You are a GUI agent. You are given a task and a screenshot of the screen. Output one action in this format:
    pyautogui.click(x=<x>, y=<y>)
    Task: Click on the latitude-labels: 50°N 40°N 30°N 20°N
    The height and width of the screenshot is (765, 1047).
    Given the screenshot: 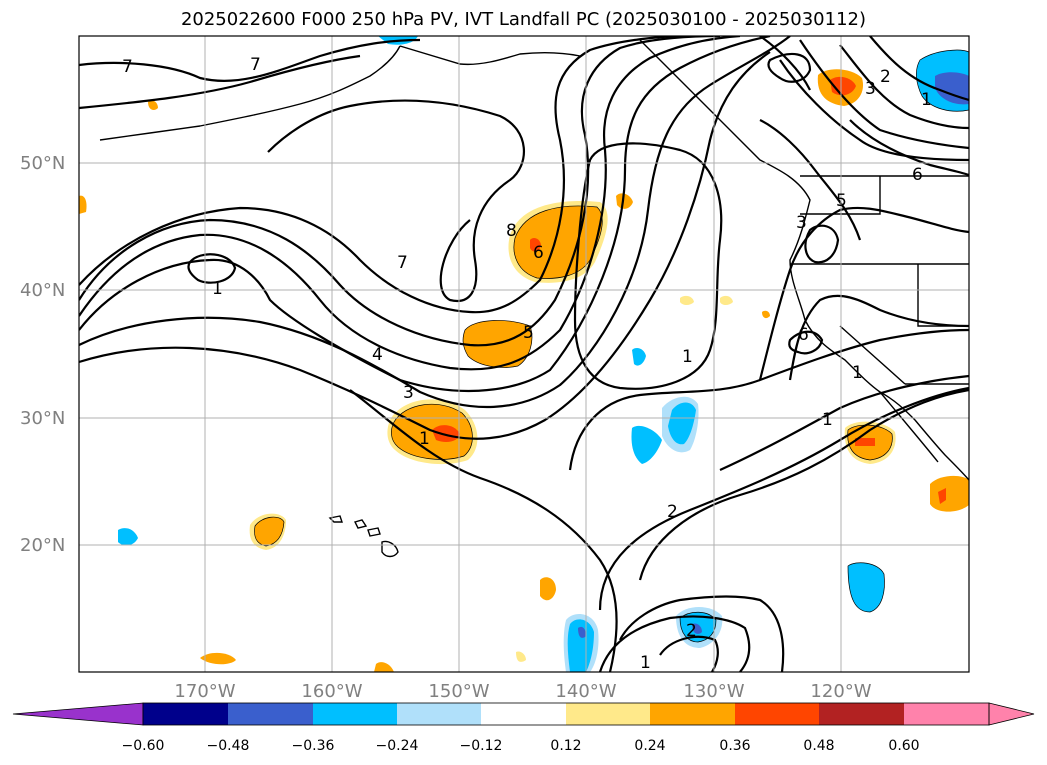 What is the action you would take?
    pyautogui.click(x=42, y=354)
    